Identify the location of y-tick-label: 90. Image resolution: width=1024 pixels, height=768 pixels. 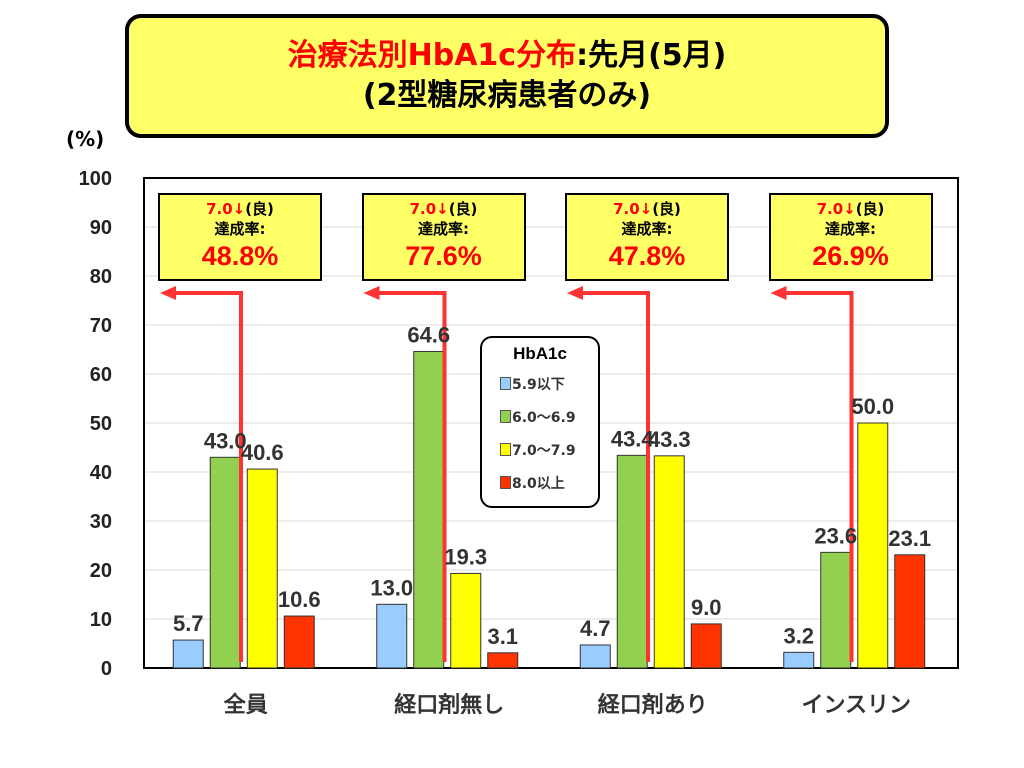
(101, 228).